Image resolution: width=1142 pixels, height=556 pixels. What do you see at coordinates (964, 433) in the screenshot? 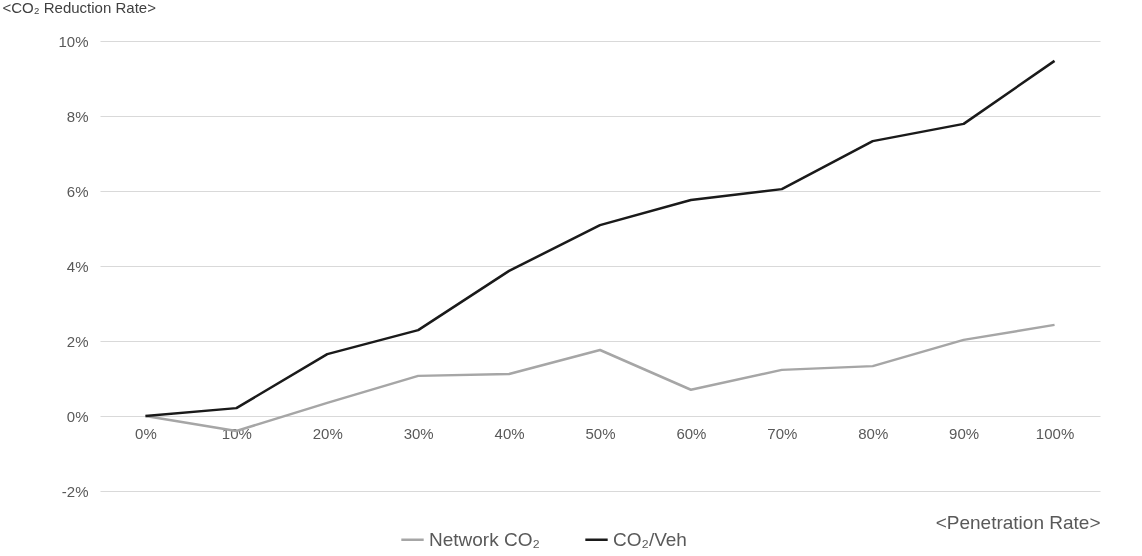
I see `x-tick-label: 90%` at bounding box center [964, 433].